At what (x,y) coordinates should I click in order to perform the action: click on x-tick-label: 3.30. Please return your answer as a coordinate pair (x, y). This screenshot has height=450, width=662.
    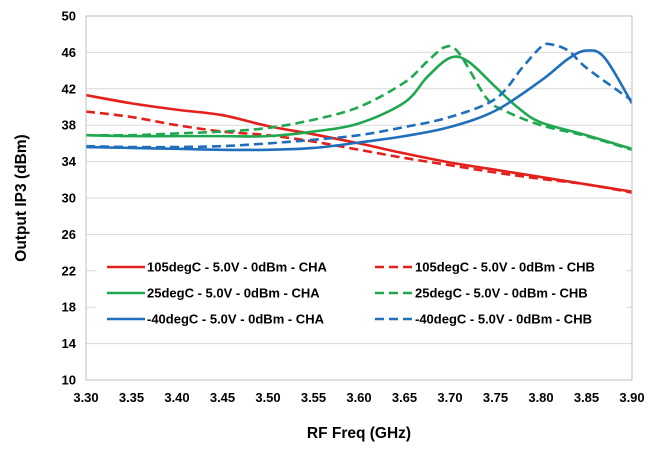
    Looking at the image, I should click on (85, 397).